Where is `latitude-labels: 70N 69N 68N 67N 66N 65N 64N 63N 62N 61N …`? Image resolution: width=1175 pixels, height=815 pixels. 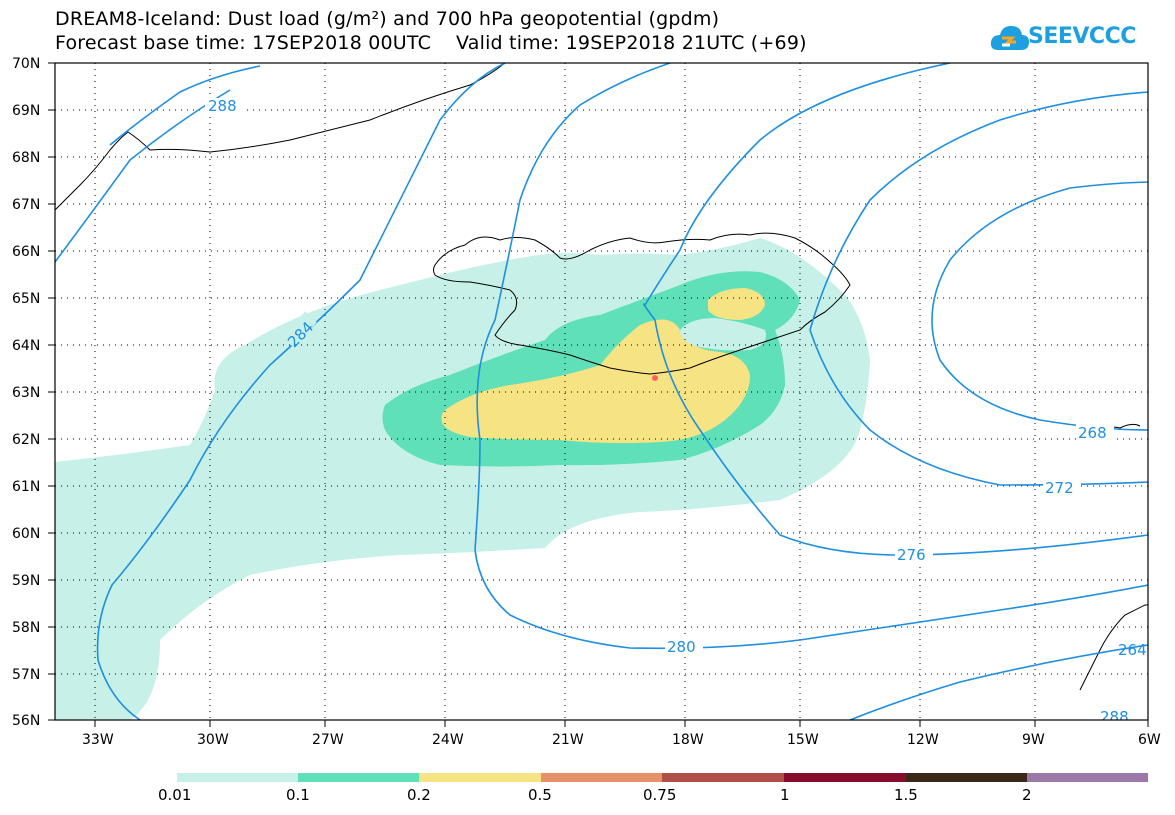
latitude-labels: 70N 69N 68N 67N 66N 65N 64N 63N 62N 61N … is located at coordinates (26, 392).